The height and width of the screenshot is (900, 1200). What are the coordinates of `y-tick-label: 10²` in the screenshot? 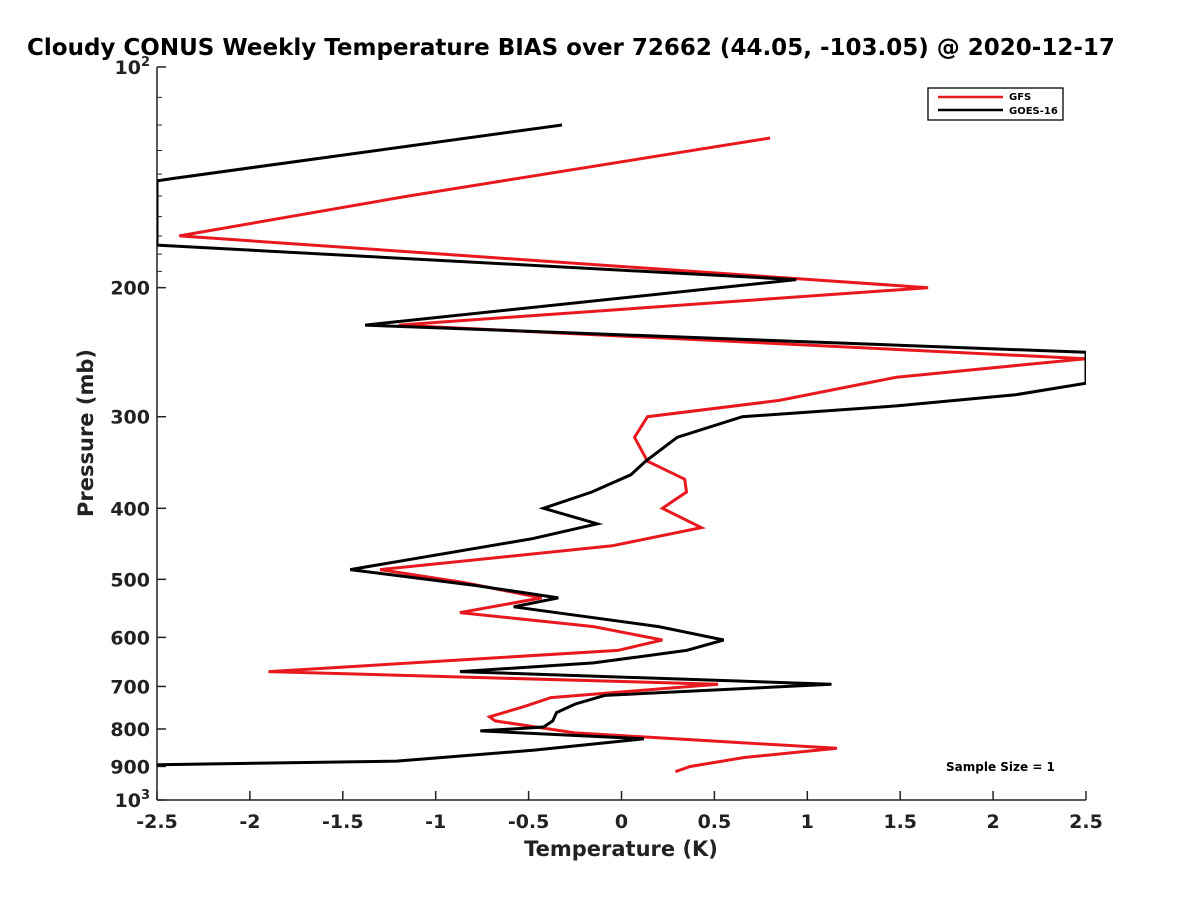 It's located at (133, 67).